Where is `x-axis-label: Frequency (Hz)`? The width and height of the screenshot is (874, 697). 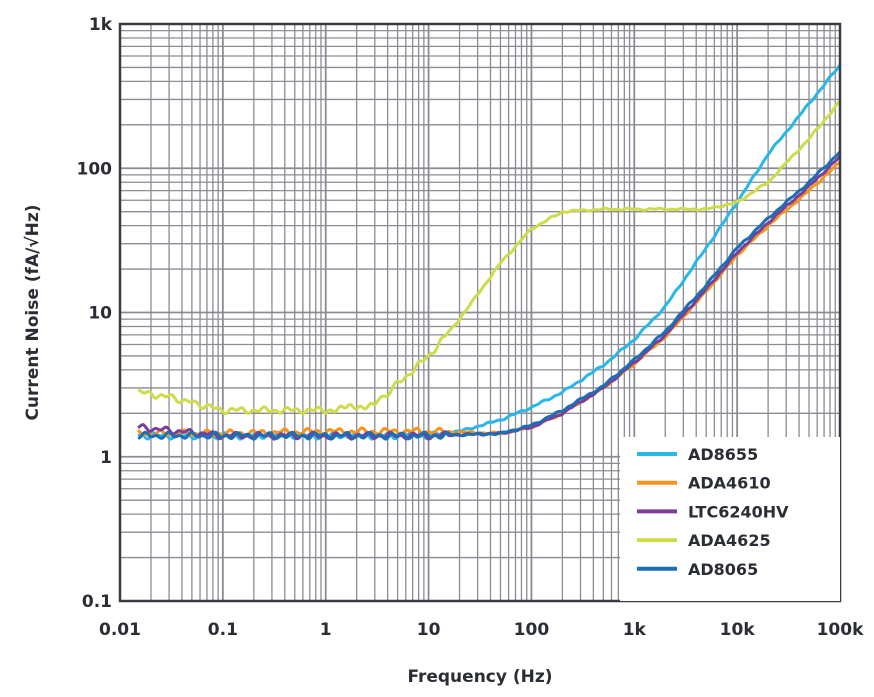 x-axis-label: Frequency (Hz) is located at coordinates (479, 677).